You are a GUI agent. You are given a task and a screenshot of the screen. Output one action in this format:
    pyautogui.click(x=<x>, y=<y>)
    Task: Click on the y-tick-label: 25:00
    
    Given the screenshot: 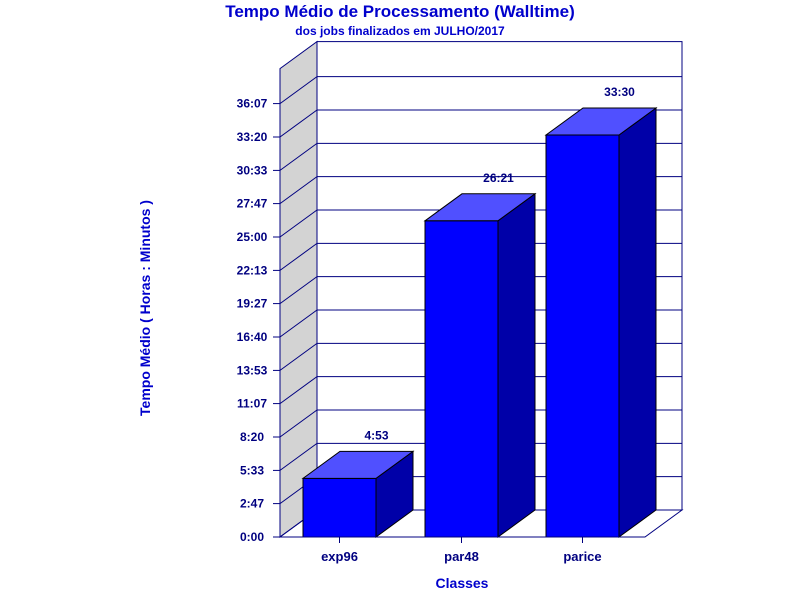 What is the action you would take?
    pyautogui.click(x=252, y=237)
    